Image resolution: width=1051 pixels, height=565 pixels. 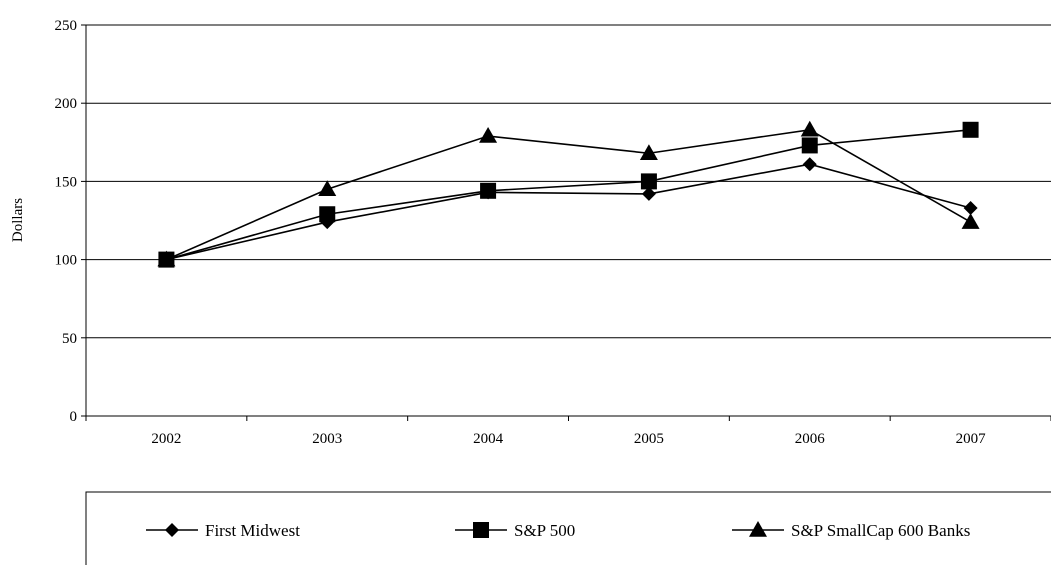 What do you see at coordinates (880, 530) in the screenshot?
I see `legend-label: S&P SmallCap 600 Banks` at bounding box center [880, 530].